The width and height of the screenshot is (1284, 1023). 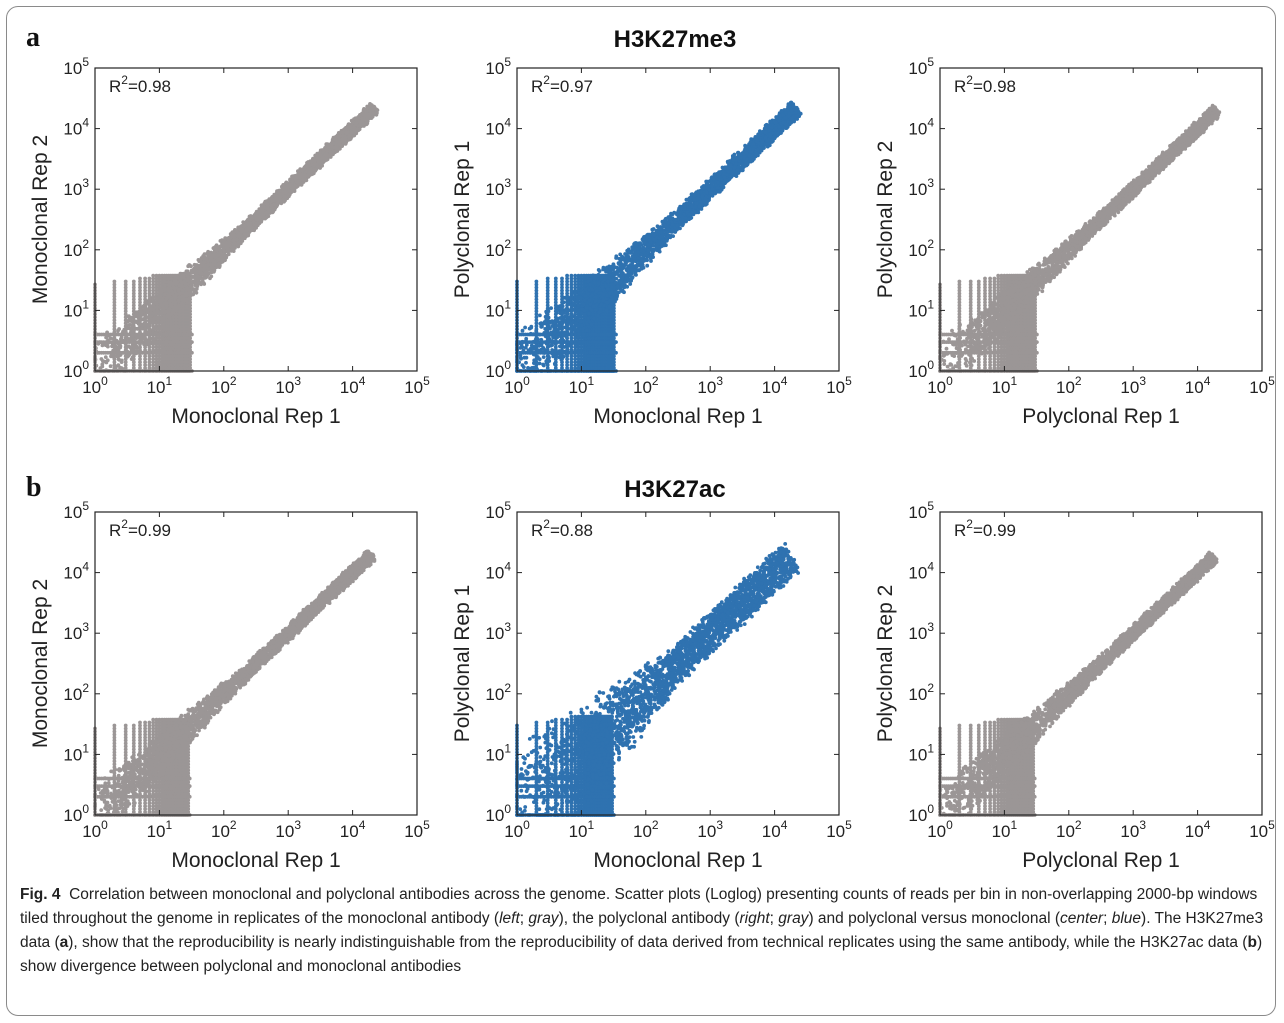 What do you see at coordinates (95, 385) in the screenshot?
I see `x-tick-label: 10⁰` at bounding box center [95, 385].